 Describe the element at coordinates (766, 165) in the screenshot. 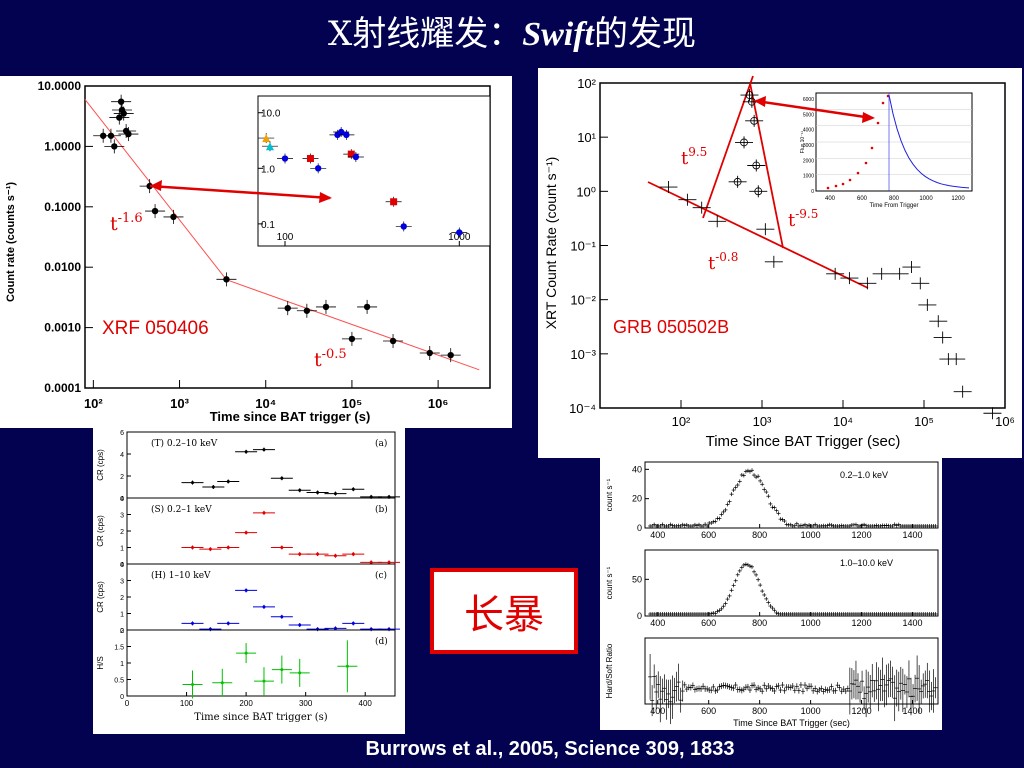

I see `fit-line-decay-9.5` at that location.